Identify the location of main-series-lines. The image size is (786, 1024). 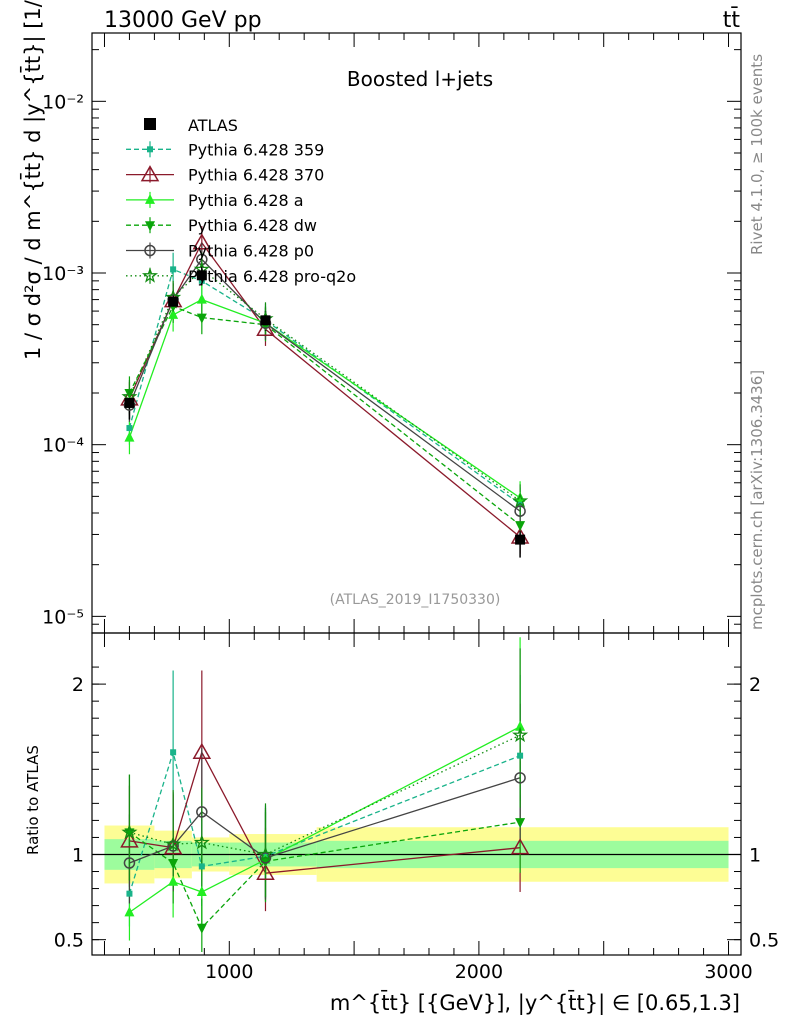
(324, 389).